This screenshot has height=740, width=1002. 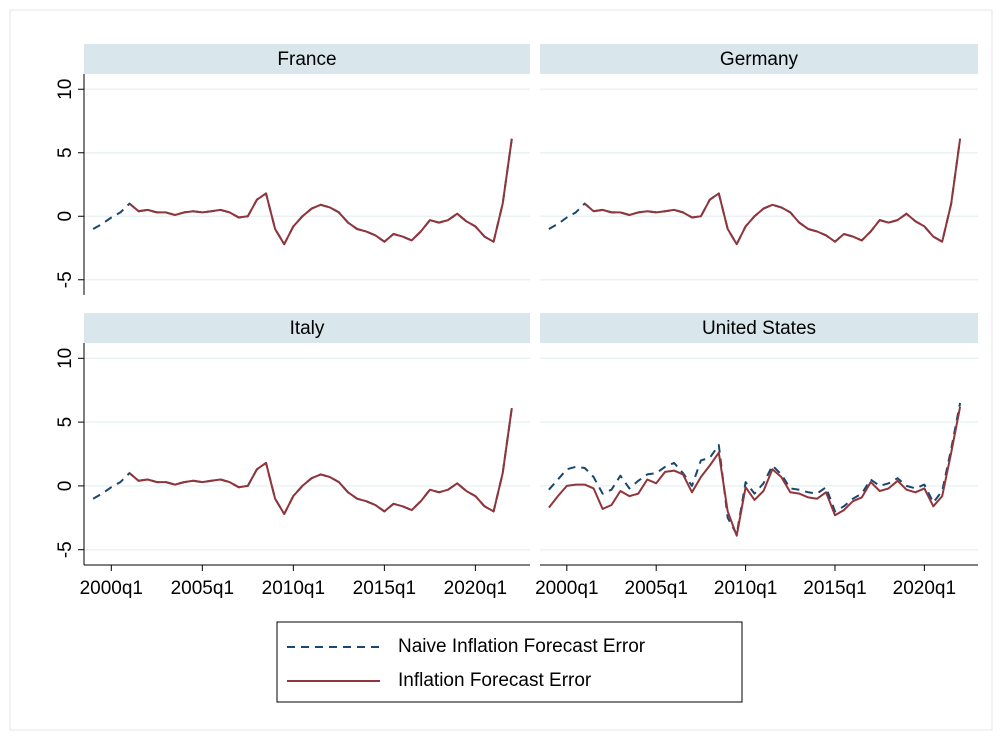 What do you see at coordinates (495, 680) in the screenshot?
I see `legend-label: Inflation Forecast Error` at bounding box center [495, 680].